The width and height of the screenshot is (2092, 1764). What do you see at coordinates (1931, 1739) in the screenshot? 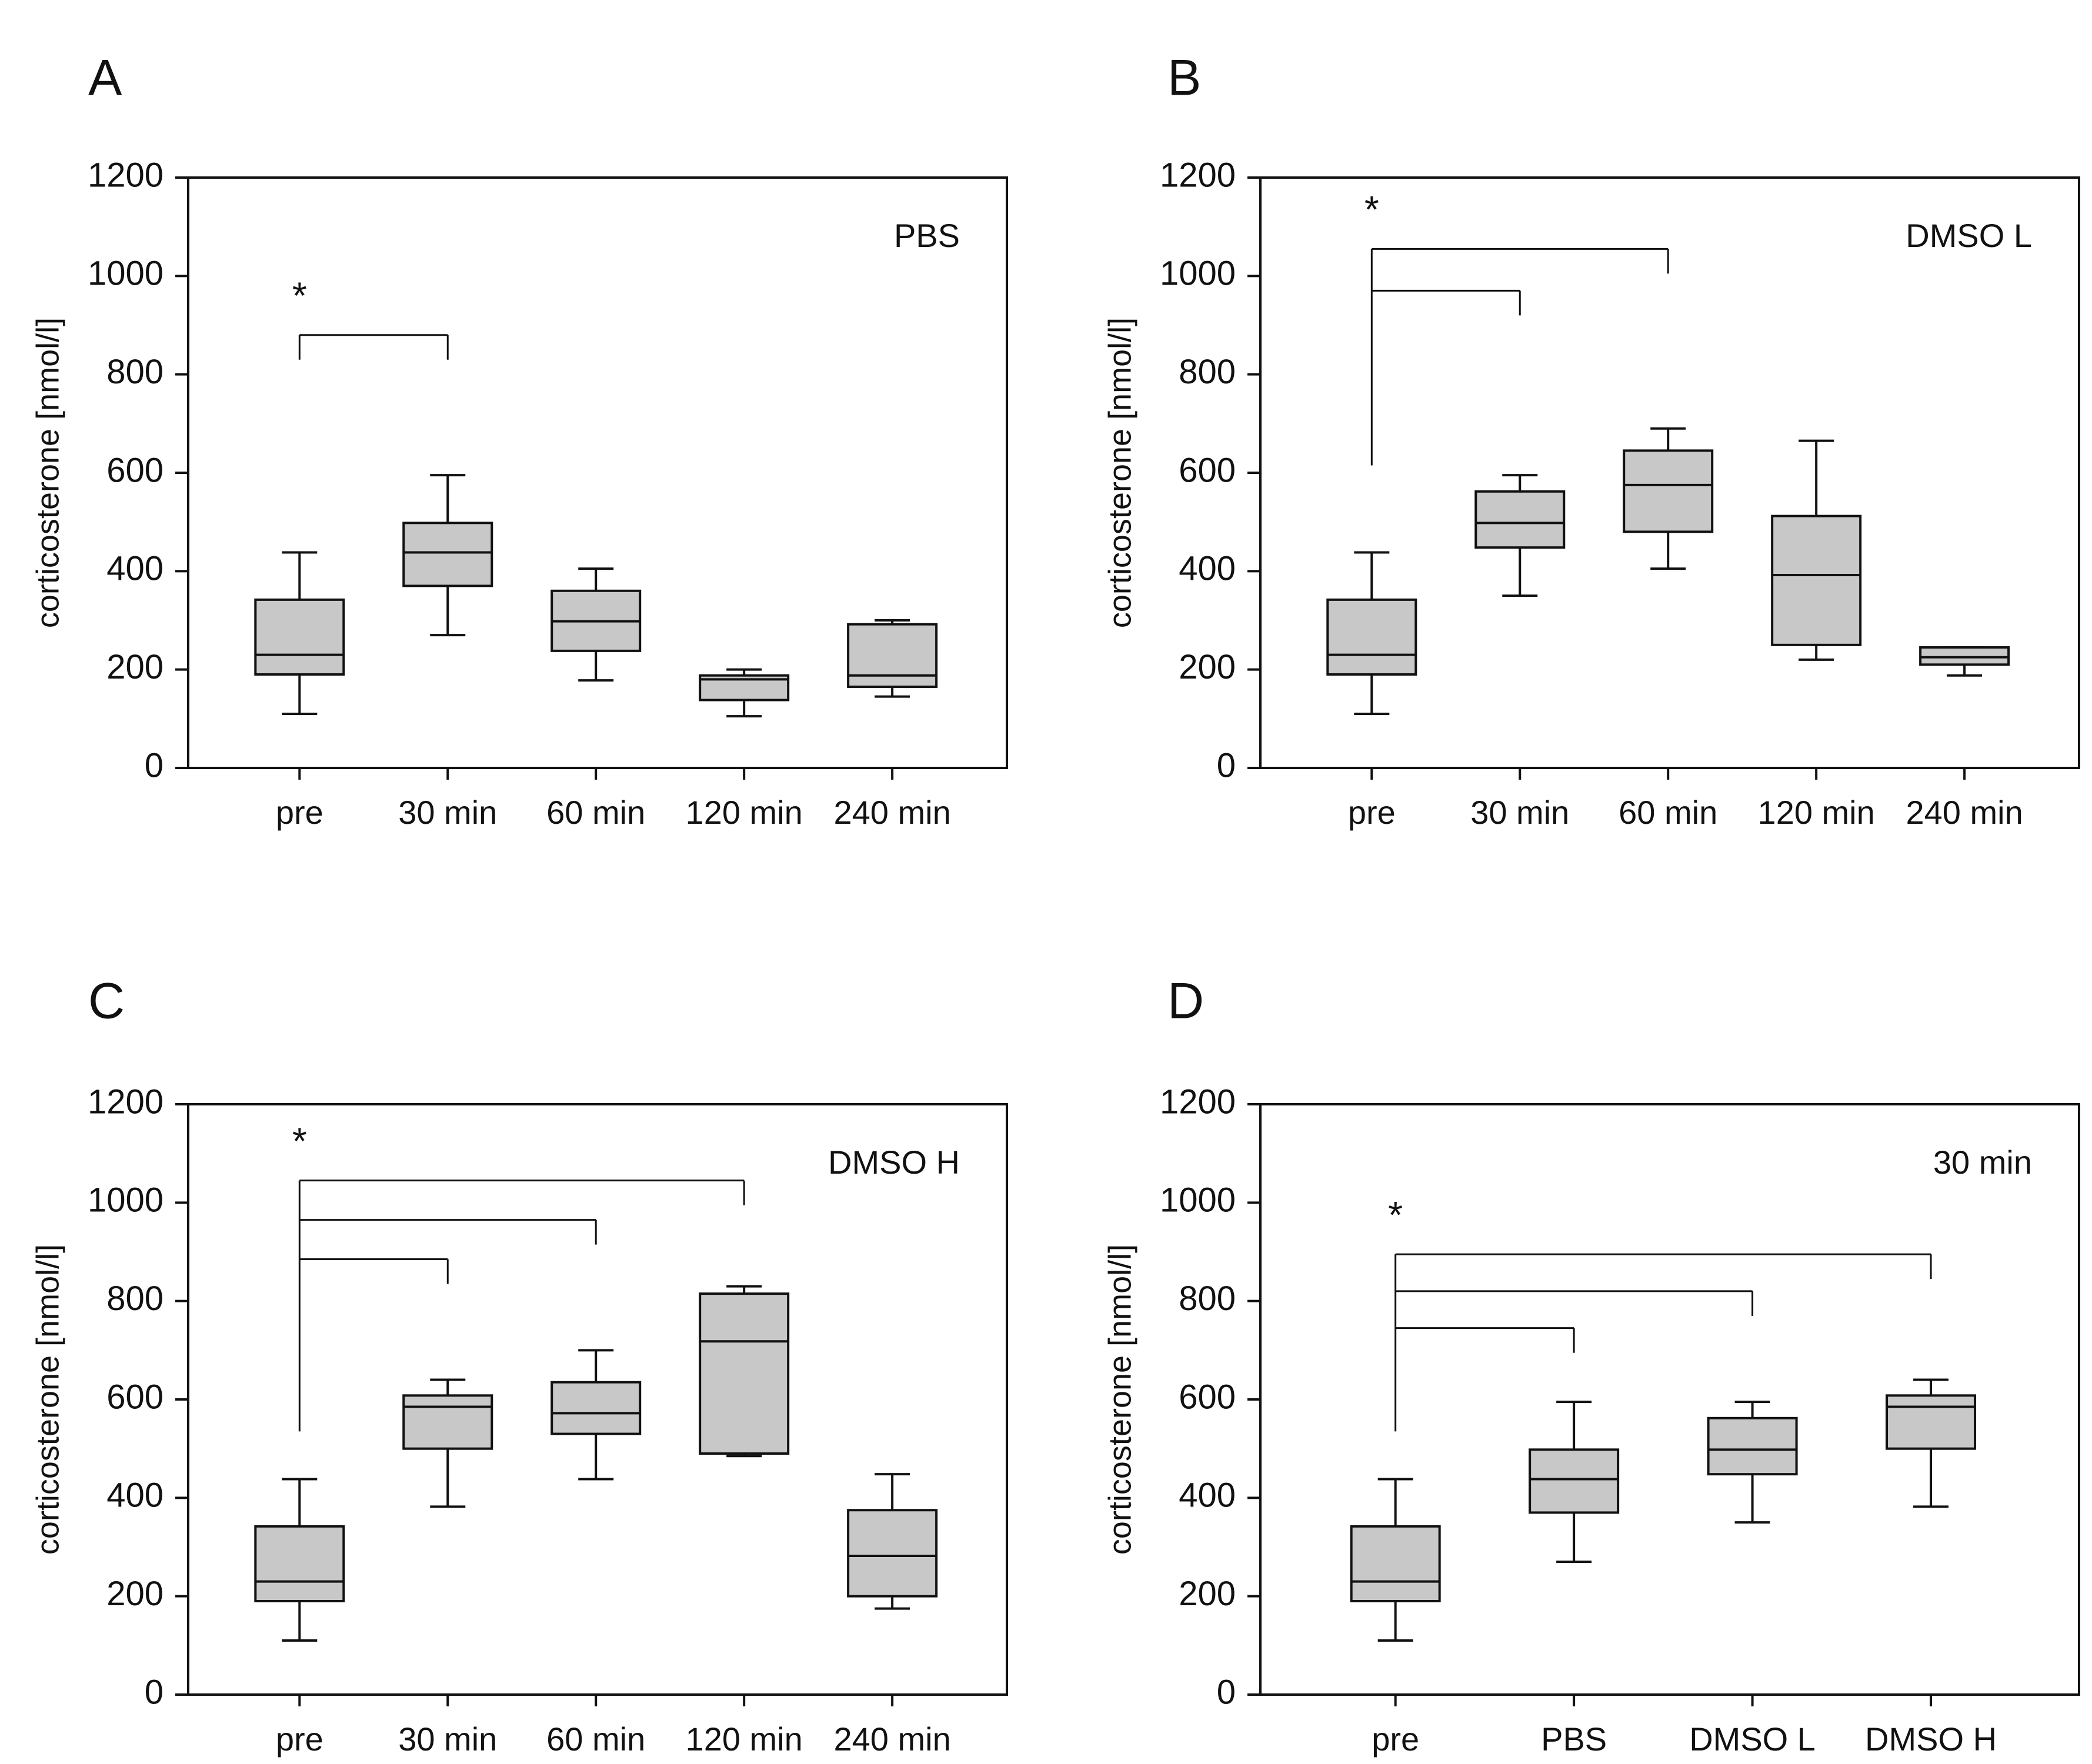
I see `x-tick-label: DMSO H` at bounding box center [1931, 1739].